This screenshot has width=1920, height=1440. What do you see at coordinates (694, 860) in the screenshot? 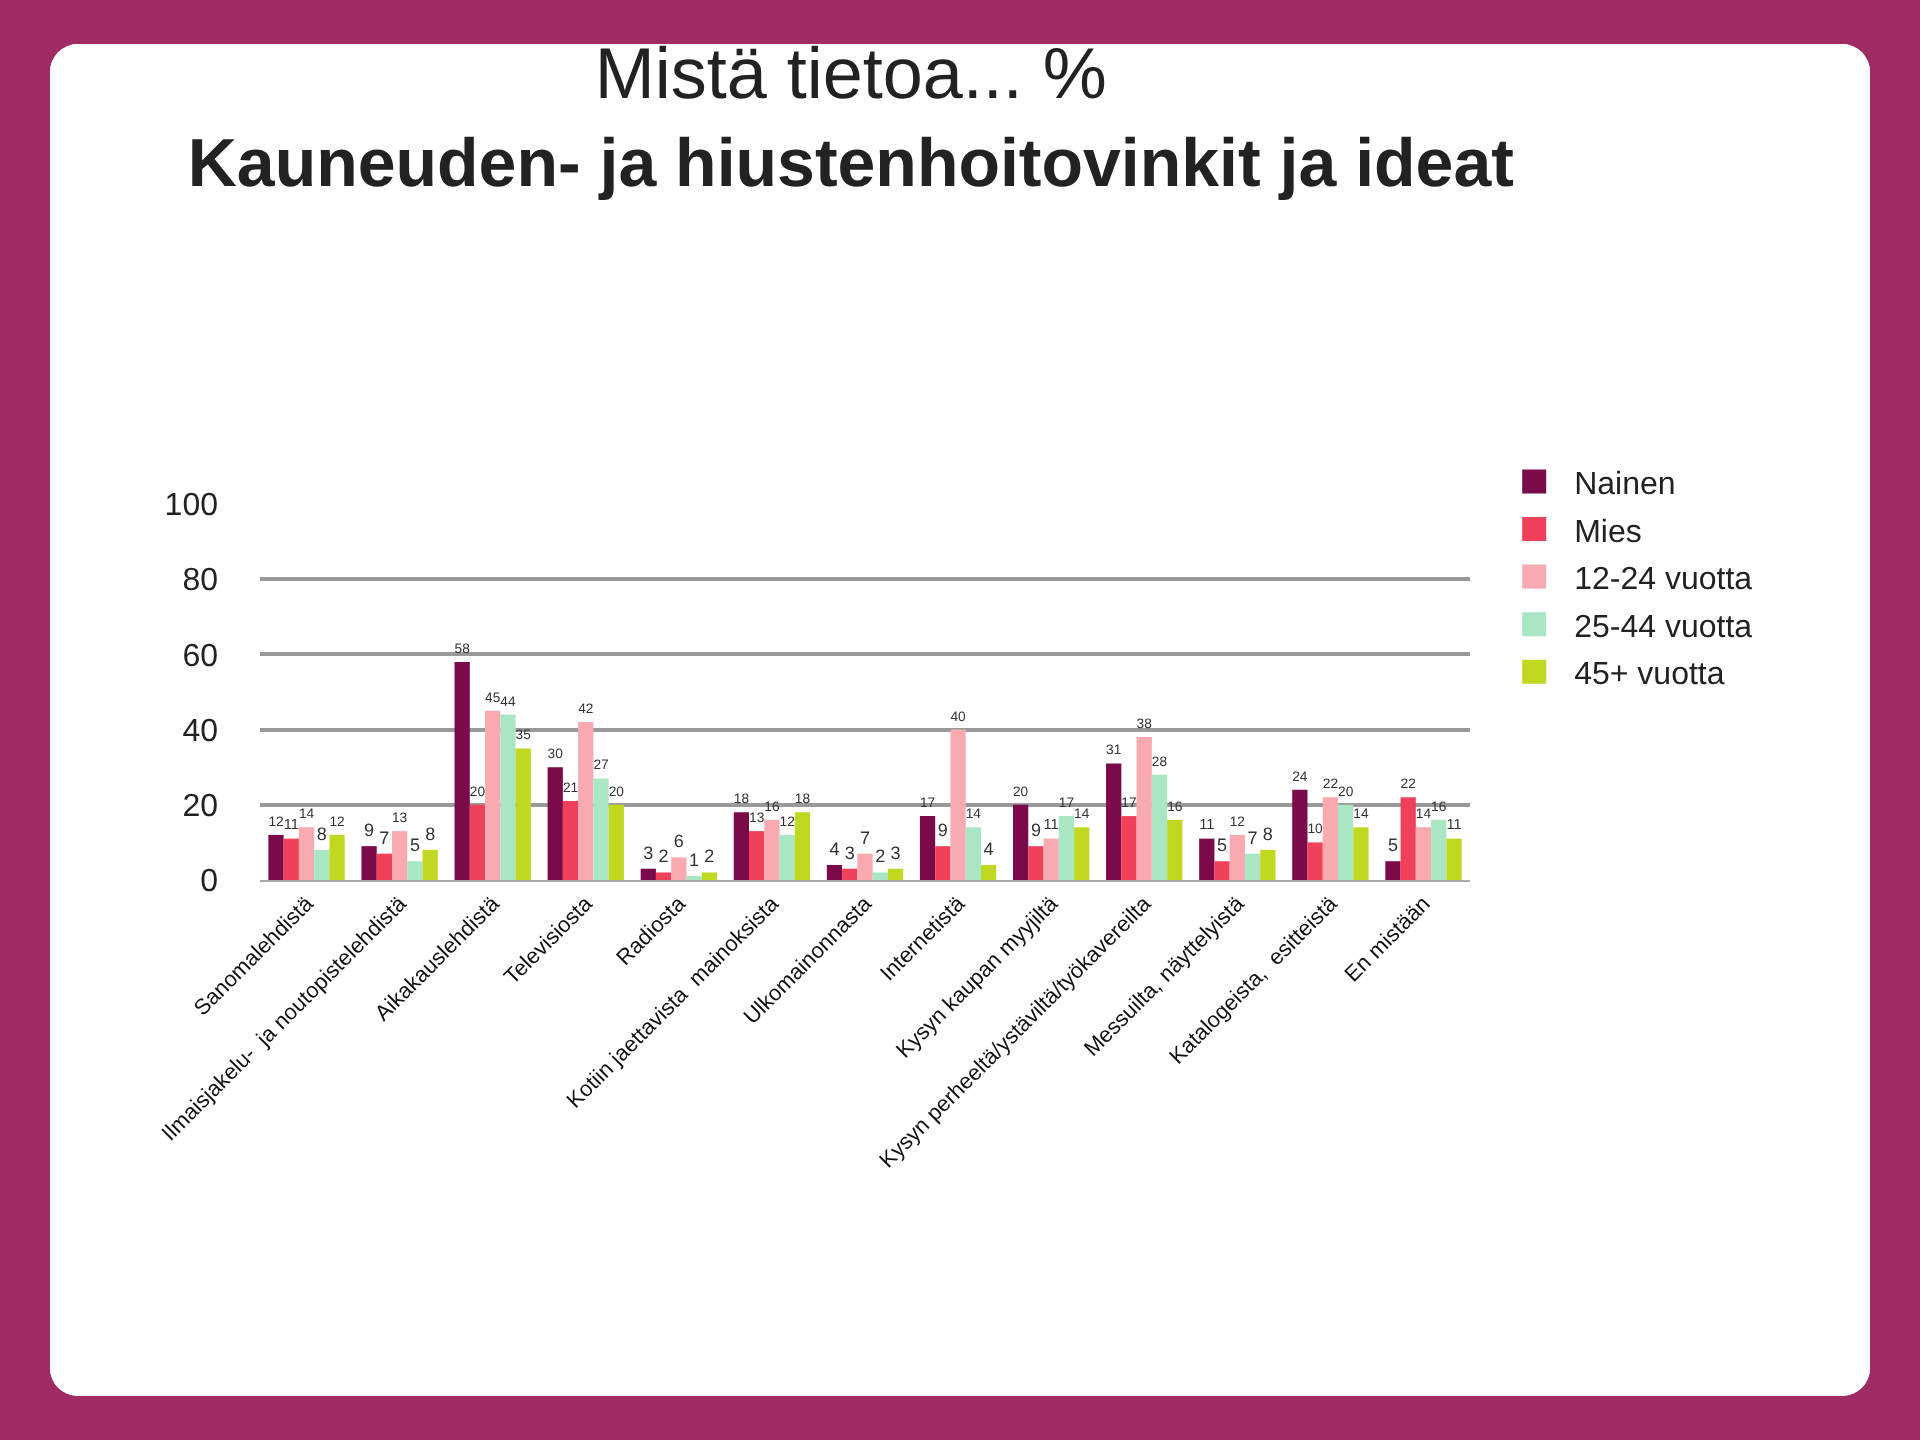
I see `data-label: 1` at bounding box center [694, 860].